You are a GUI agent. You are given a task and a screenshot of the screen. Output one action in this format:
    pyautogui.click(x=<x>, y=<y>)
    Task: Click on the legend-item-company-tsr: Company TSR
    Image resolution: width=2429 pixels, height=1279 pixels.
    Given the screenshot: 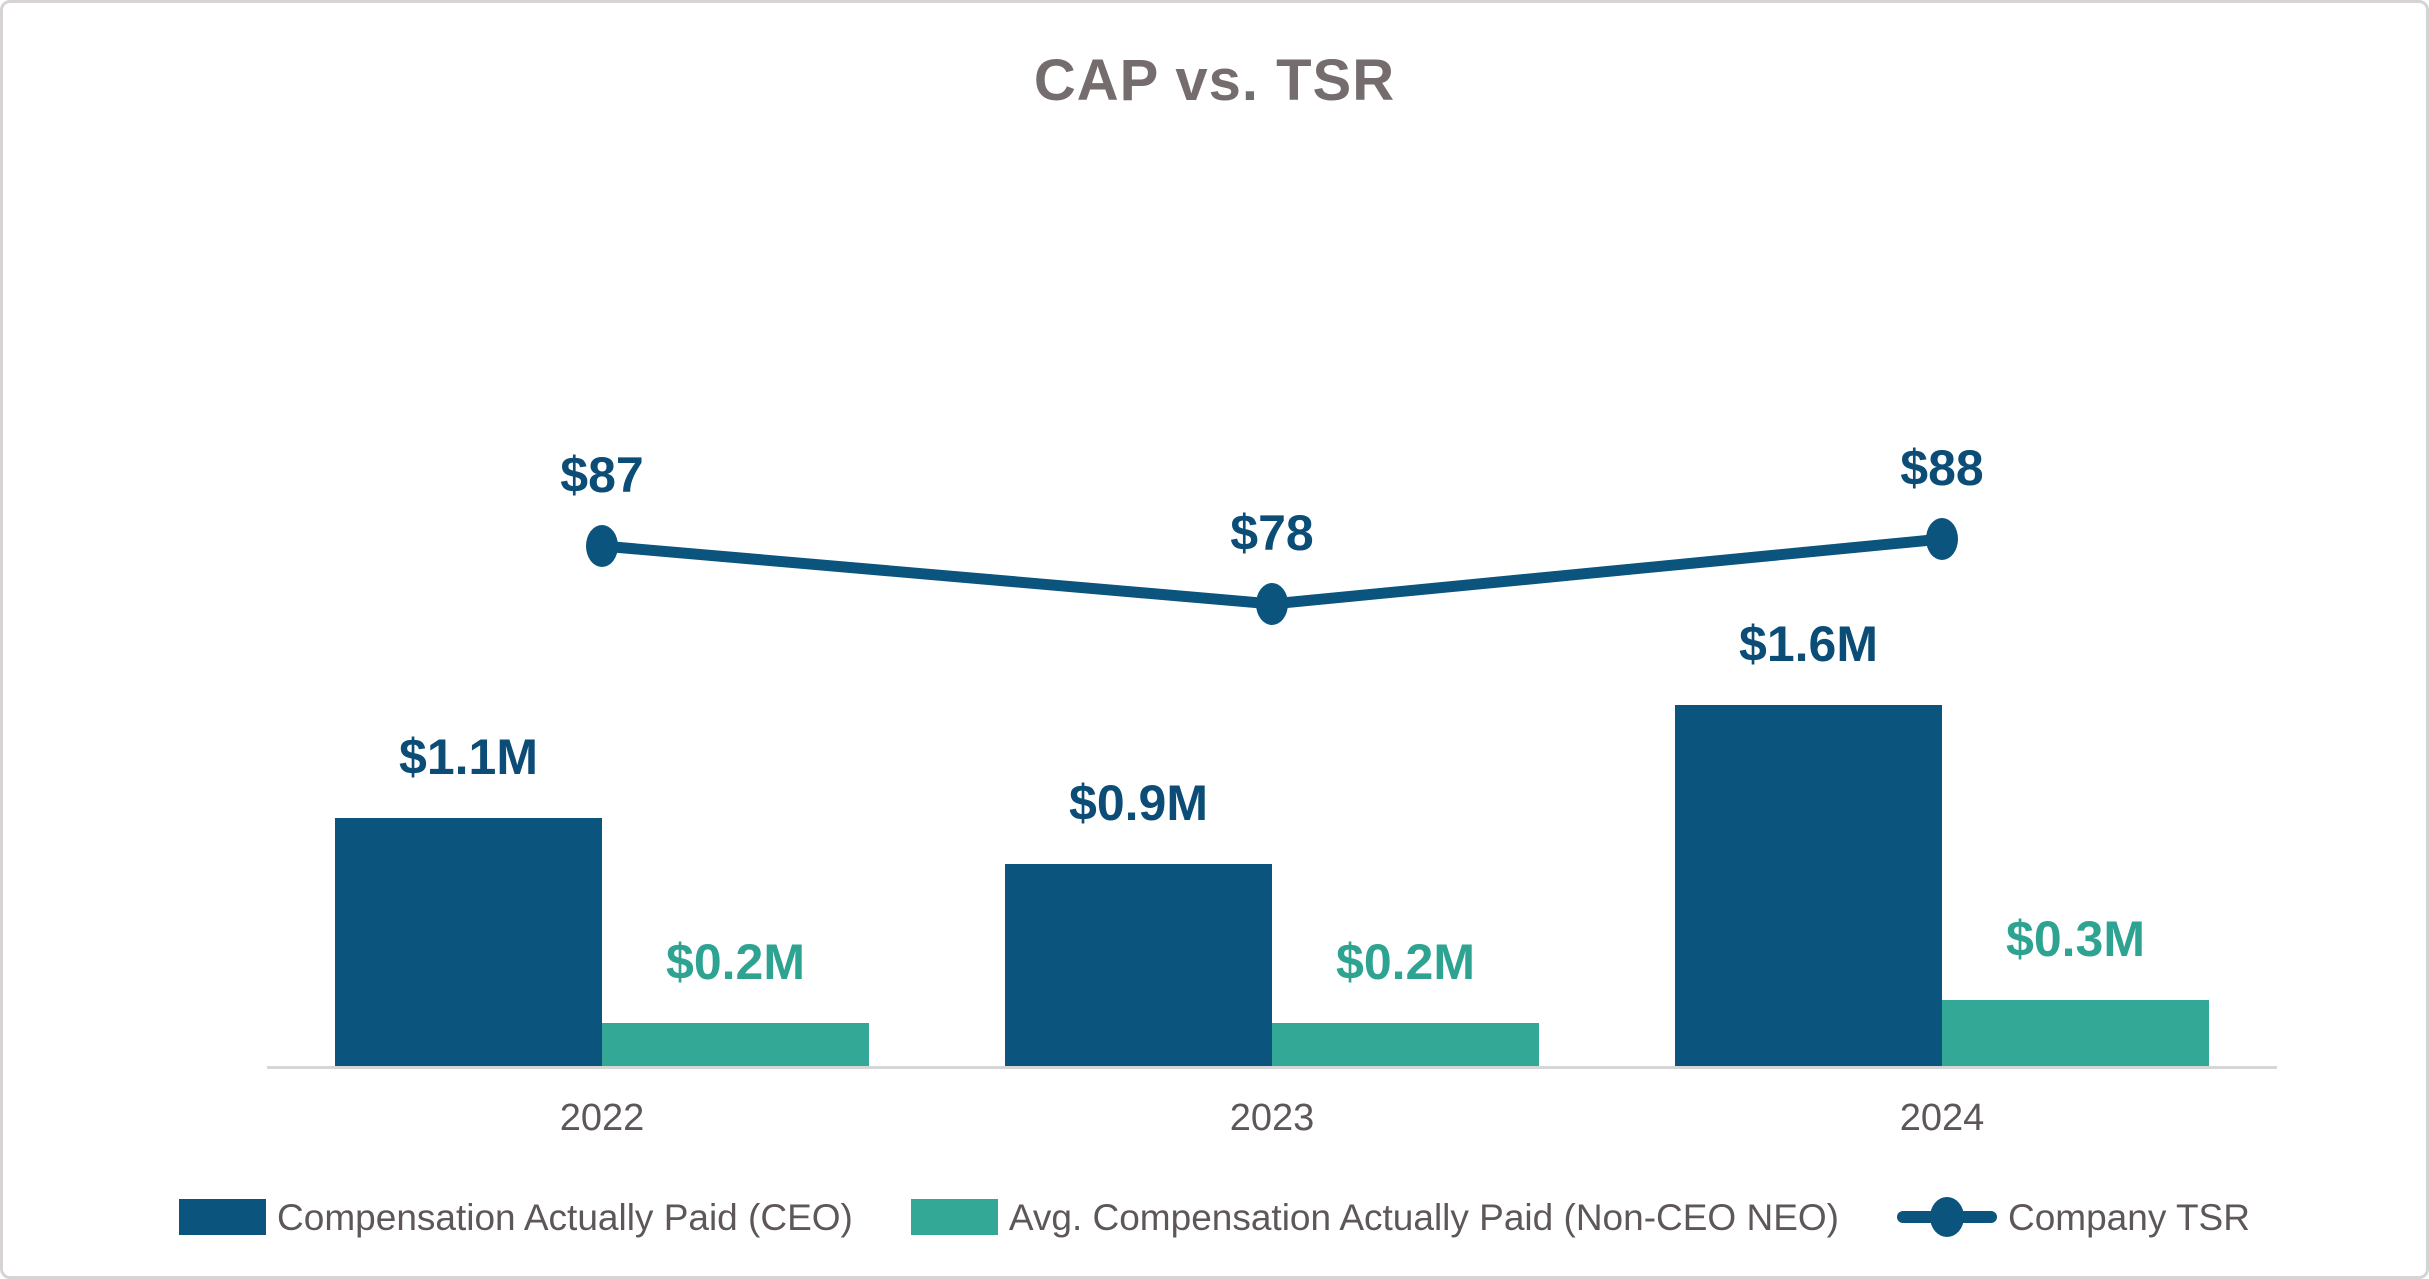 What is the action you would take?
    pyautogui.click(x=2073, y=1217)
    